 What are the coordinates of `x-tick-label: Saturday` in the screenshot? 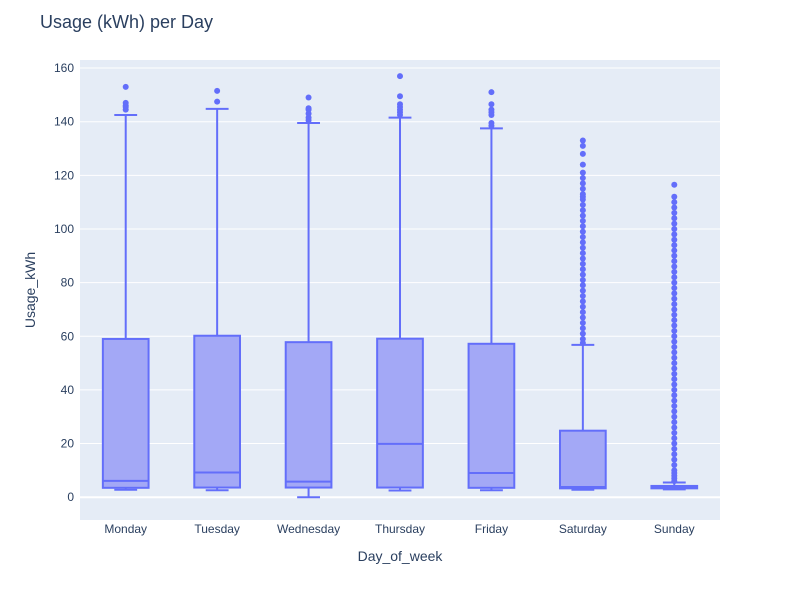 It's located at (583, 529).